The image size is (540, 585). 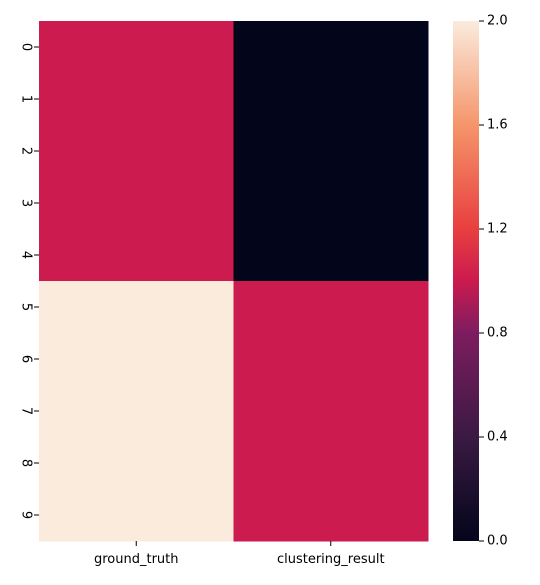 What do you see at coordinates (26, 411) in the screenshot?
I see `y-tick-label: 7` at bounding box center [26, 411].